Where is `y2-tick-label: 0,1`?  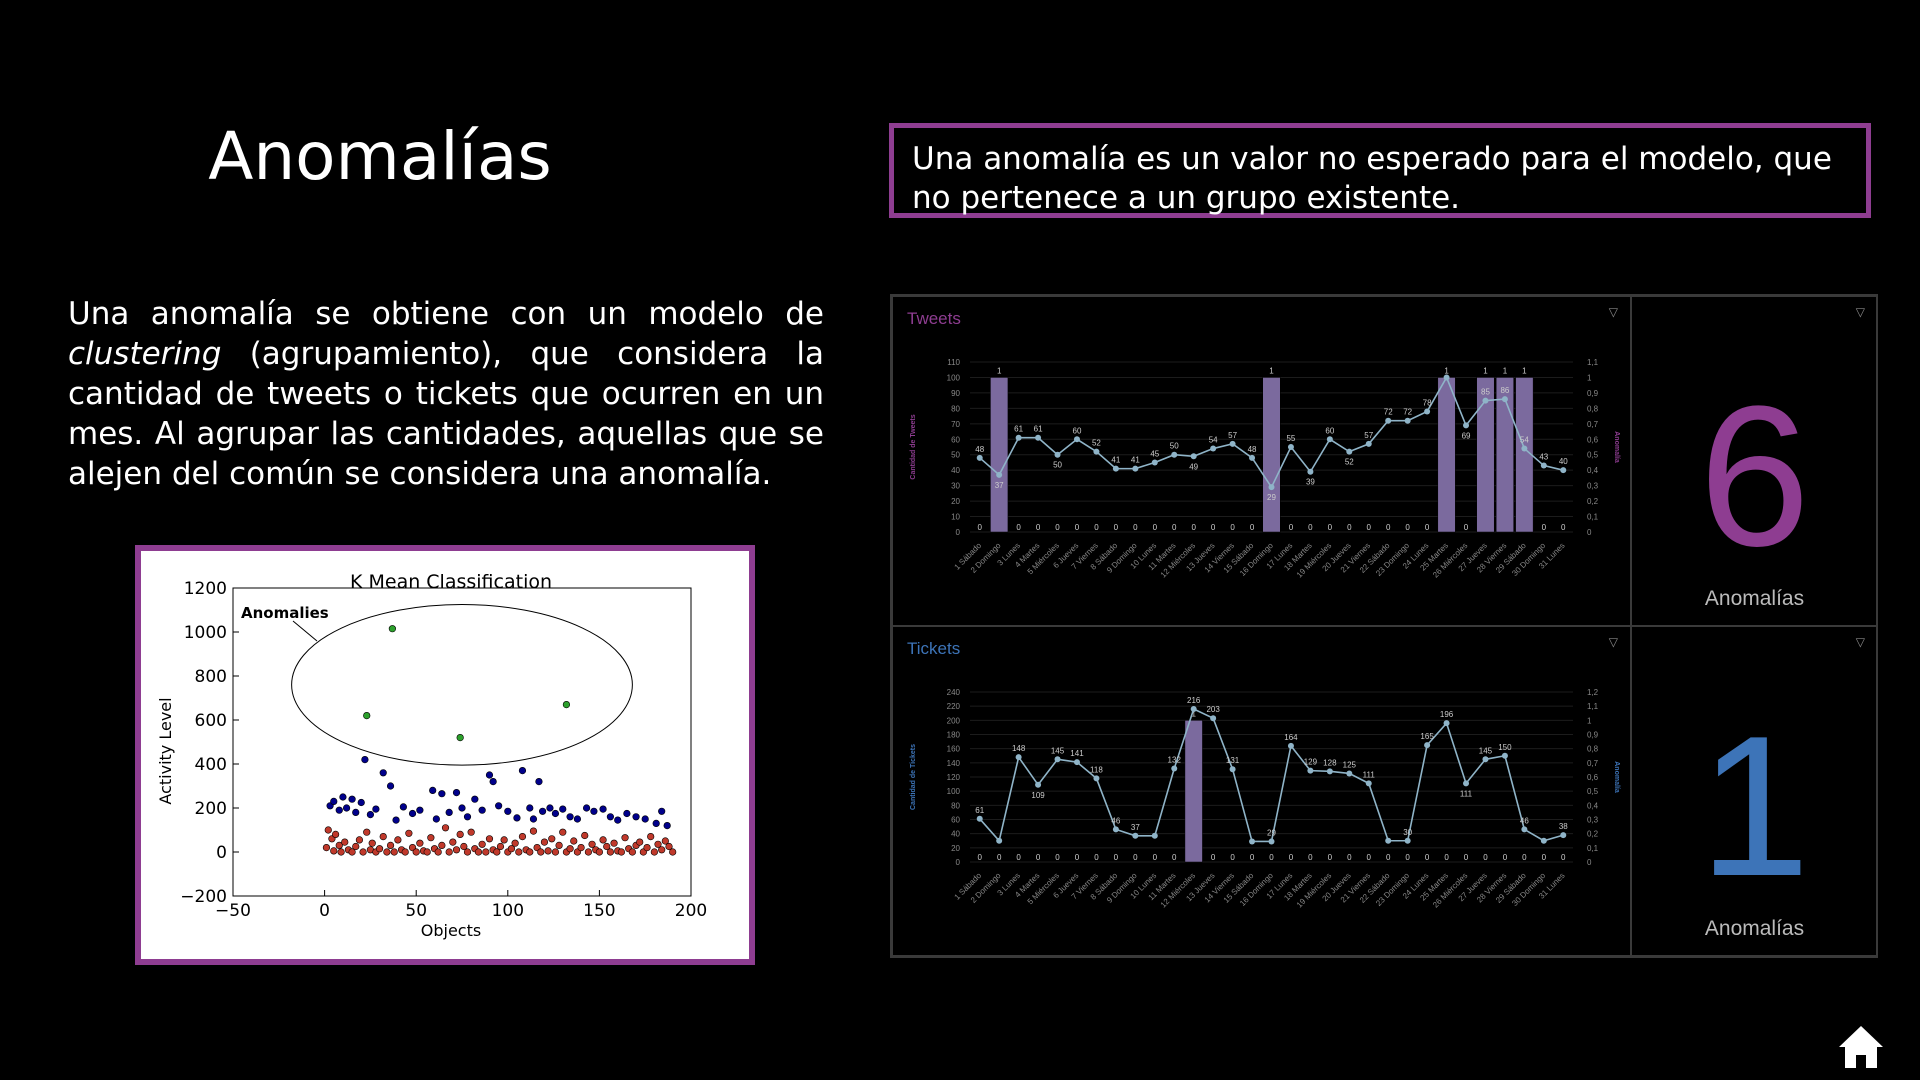
y2-tick-label: 0,1 is located at coordinates (1593, 848).